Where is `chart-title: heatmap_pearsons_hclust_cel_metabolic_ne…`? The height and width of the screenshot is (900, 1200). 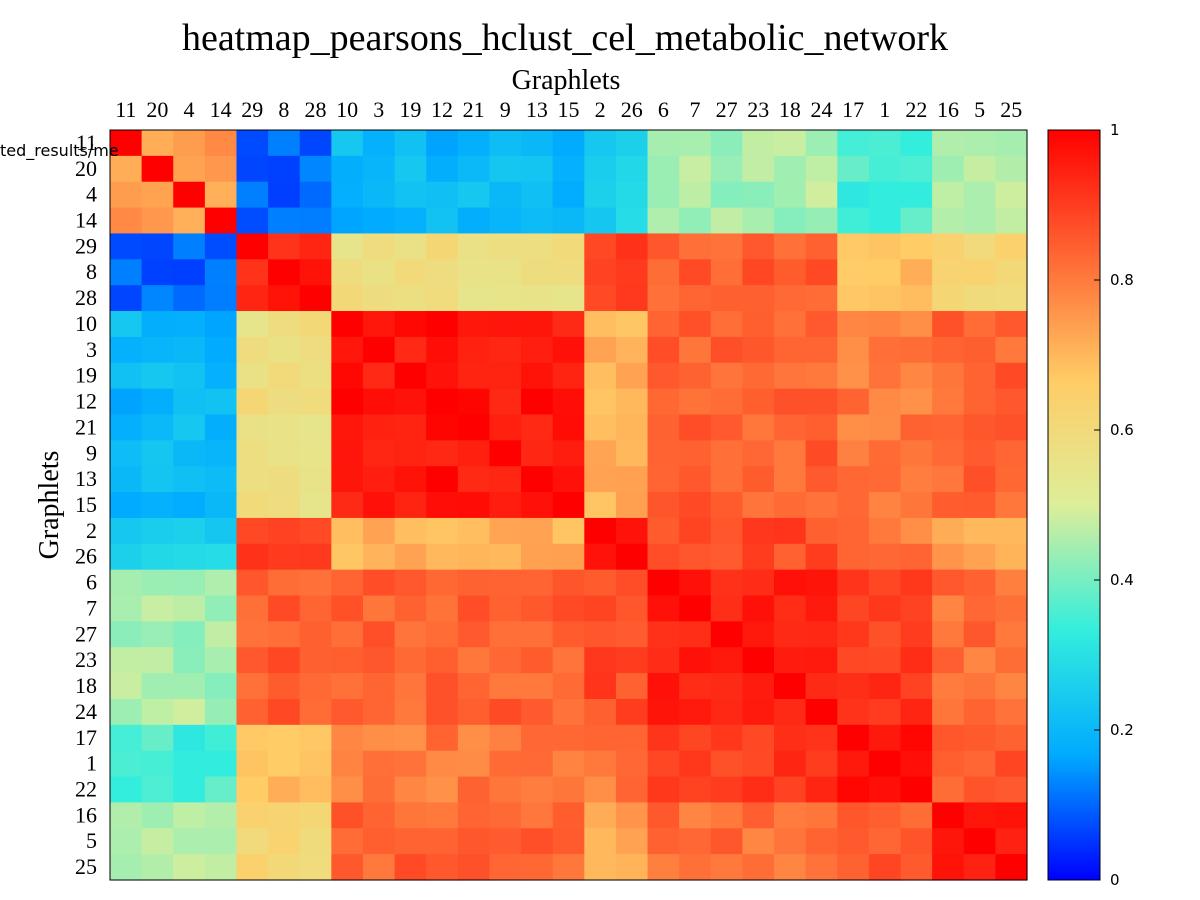 chart-title: heatmap_pearsons_hclust_cel_metabolic_ne… is located at coordinates (565, 38).